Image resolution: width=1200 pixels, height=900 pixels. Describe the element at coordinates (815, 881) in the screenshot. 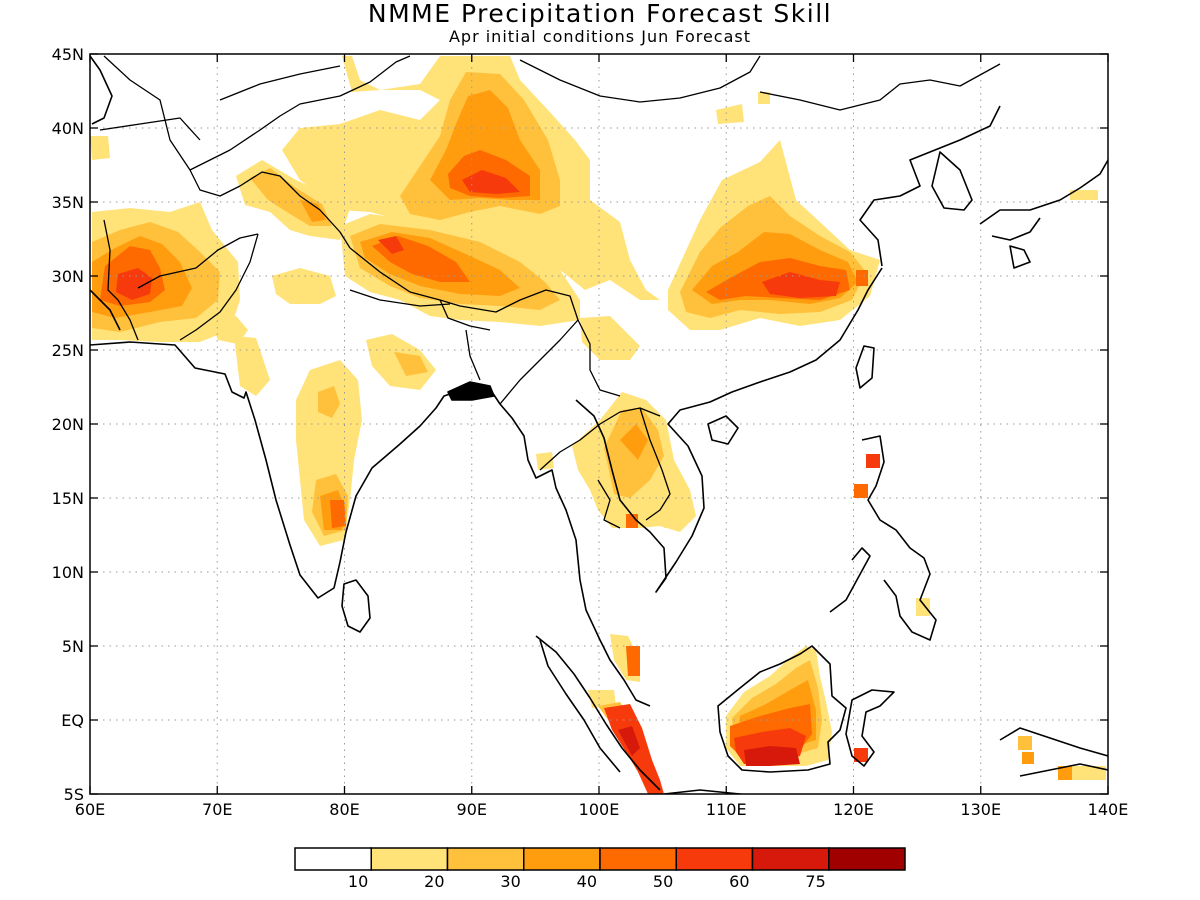

I see `colorbar-label: 75` at that location.